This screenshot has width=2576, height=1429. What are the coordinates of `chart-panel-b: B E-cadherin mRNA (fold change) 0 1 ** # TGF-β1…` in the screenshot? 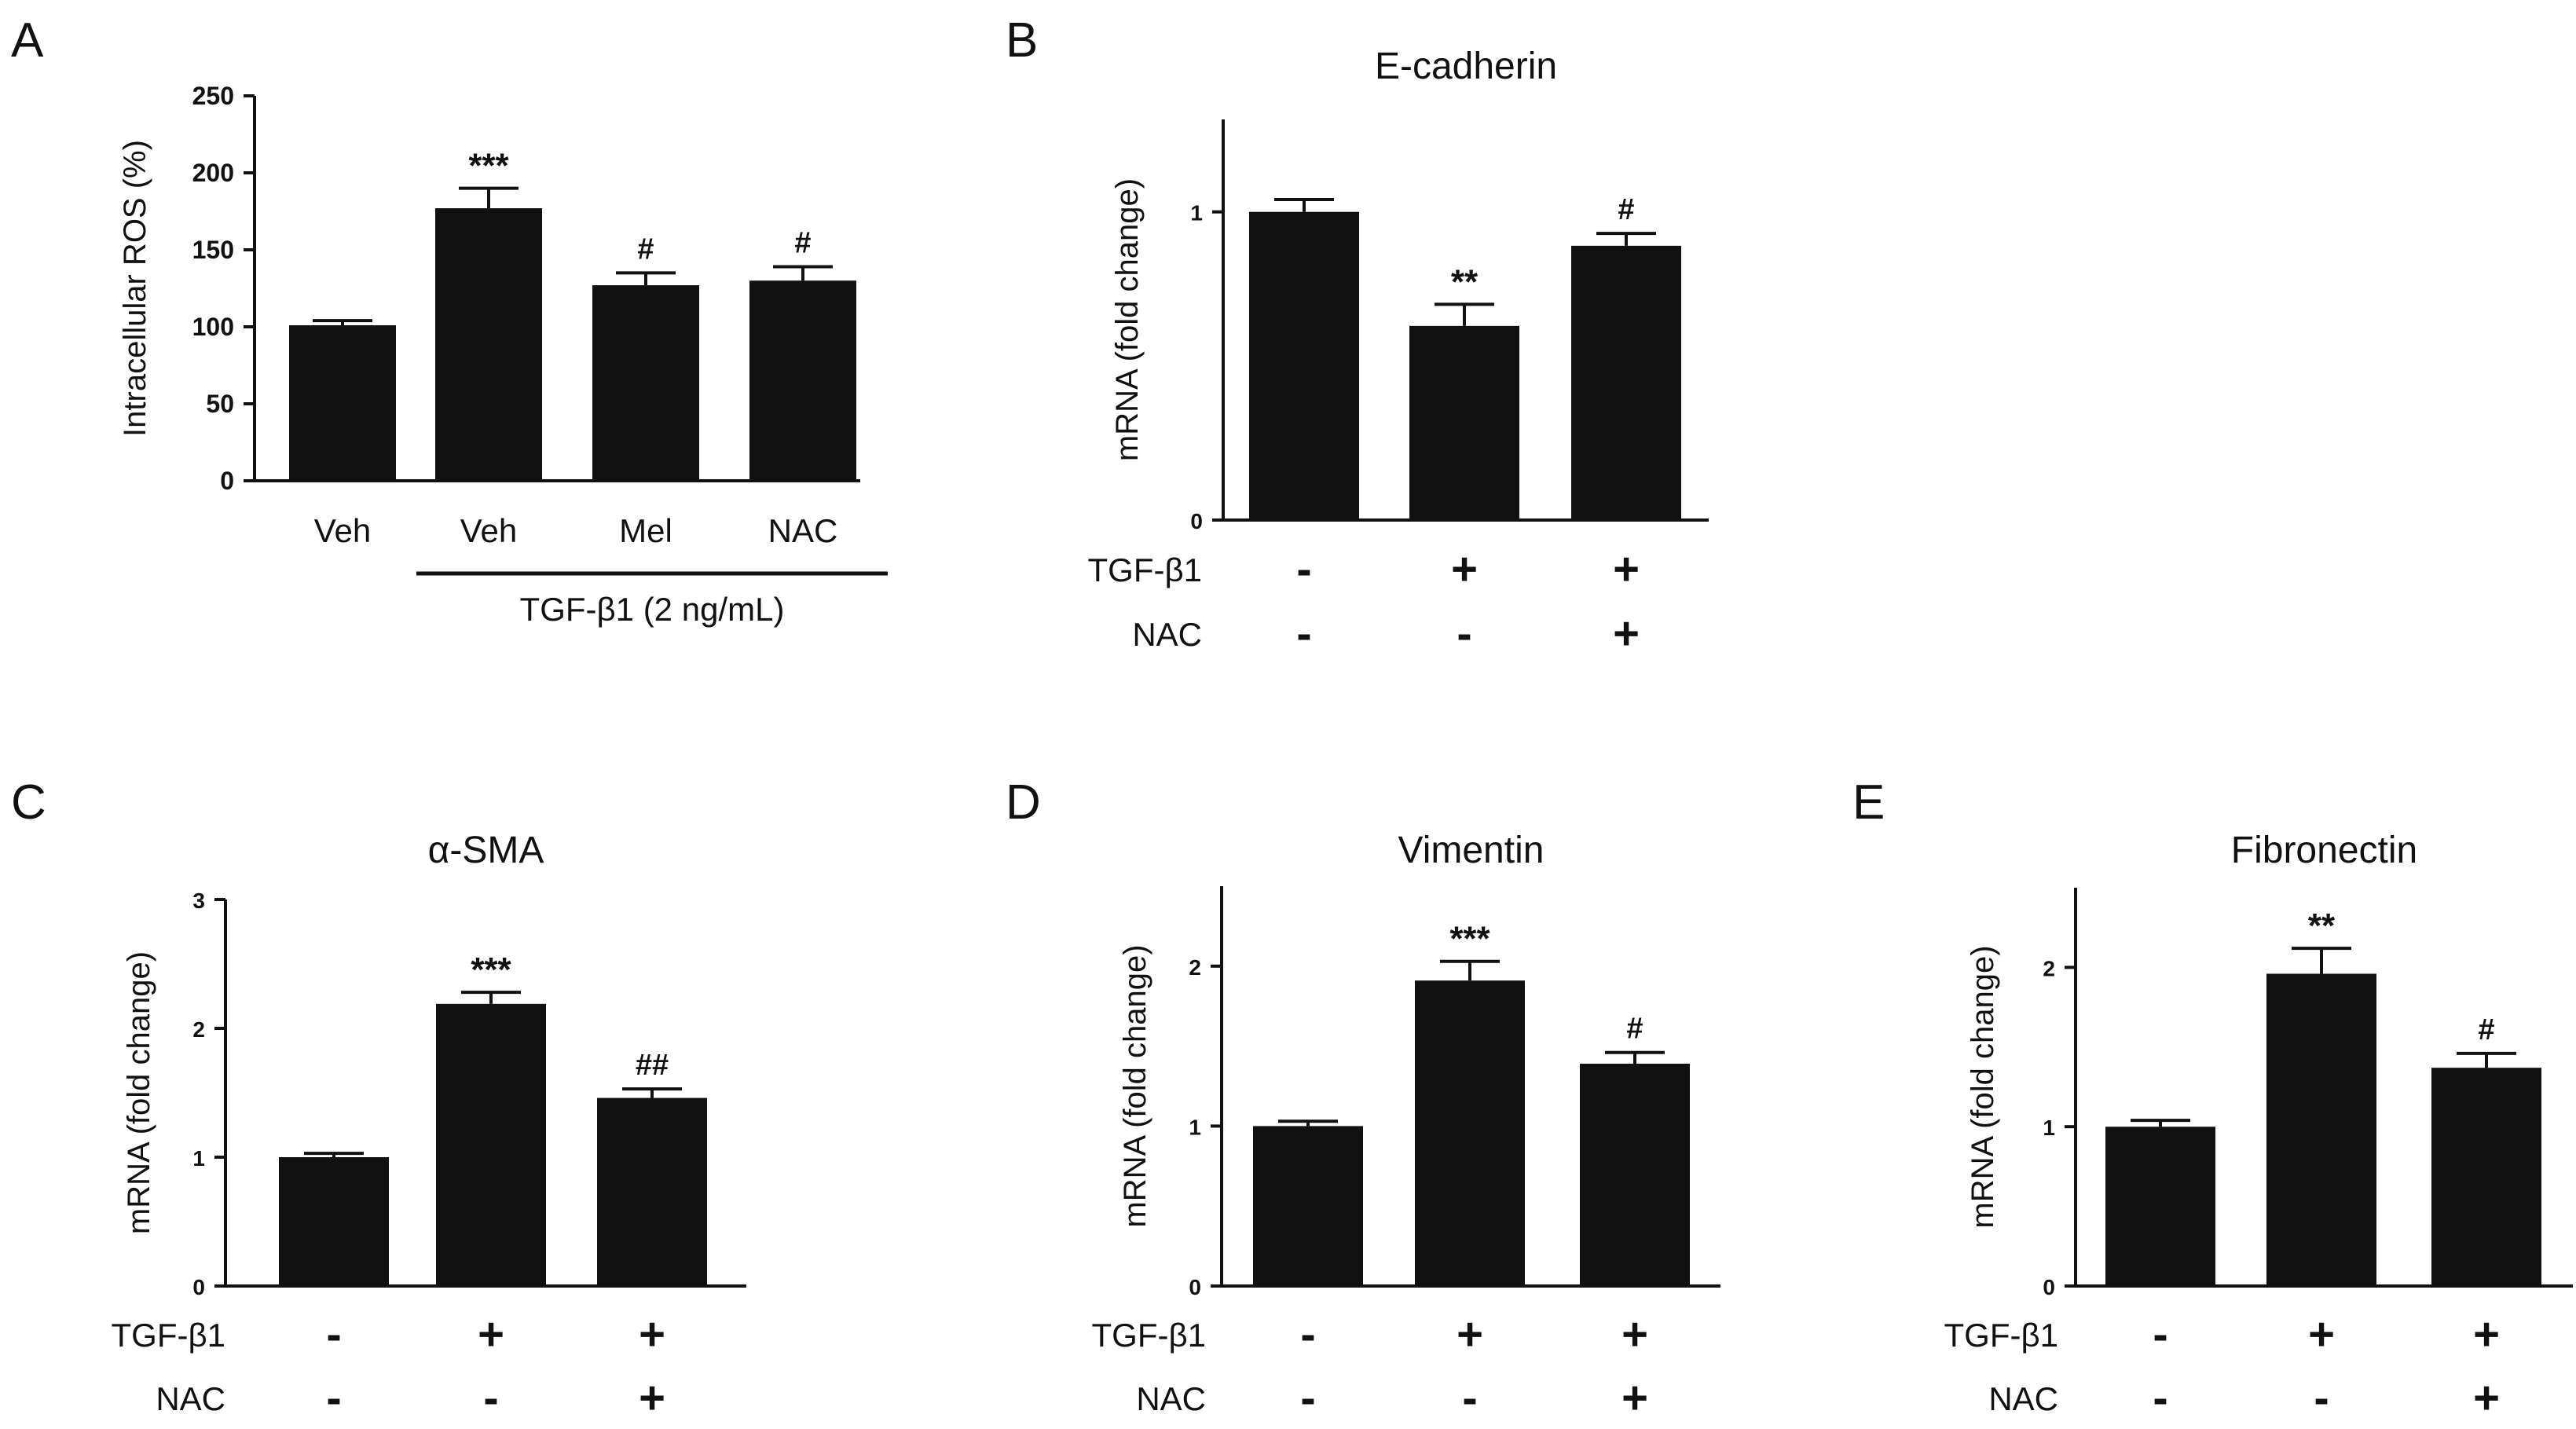 It's located at (1357, 336).